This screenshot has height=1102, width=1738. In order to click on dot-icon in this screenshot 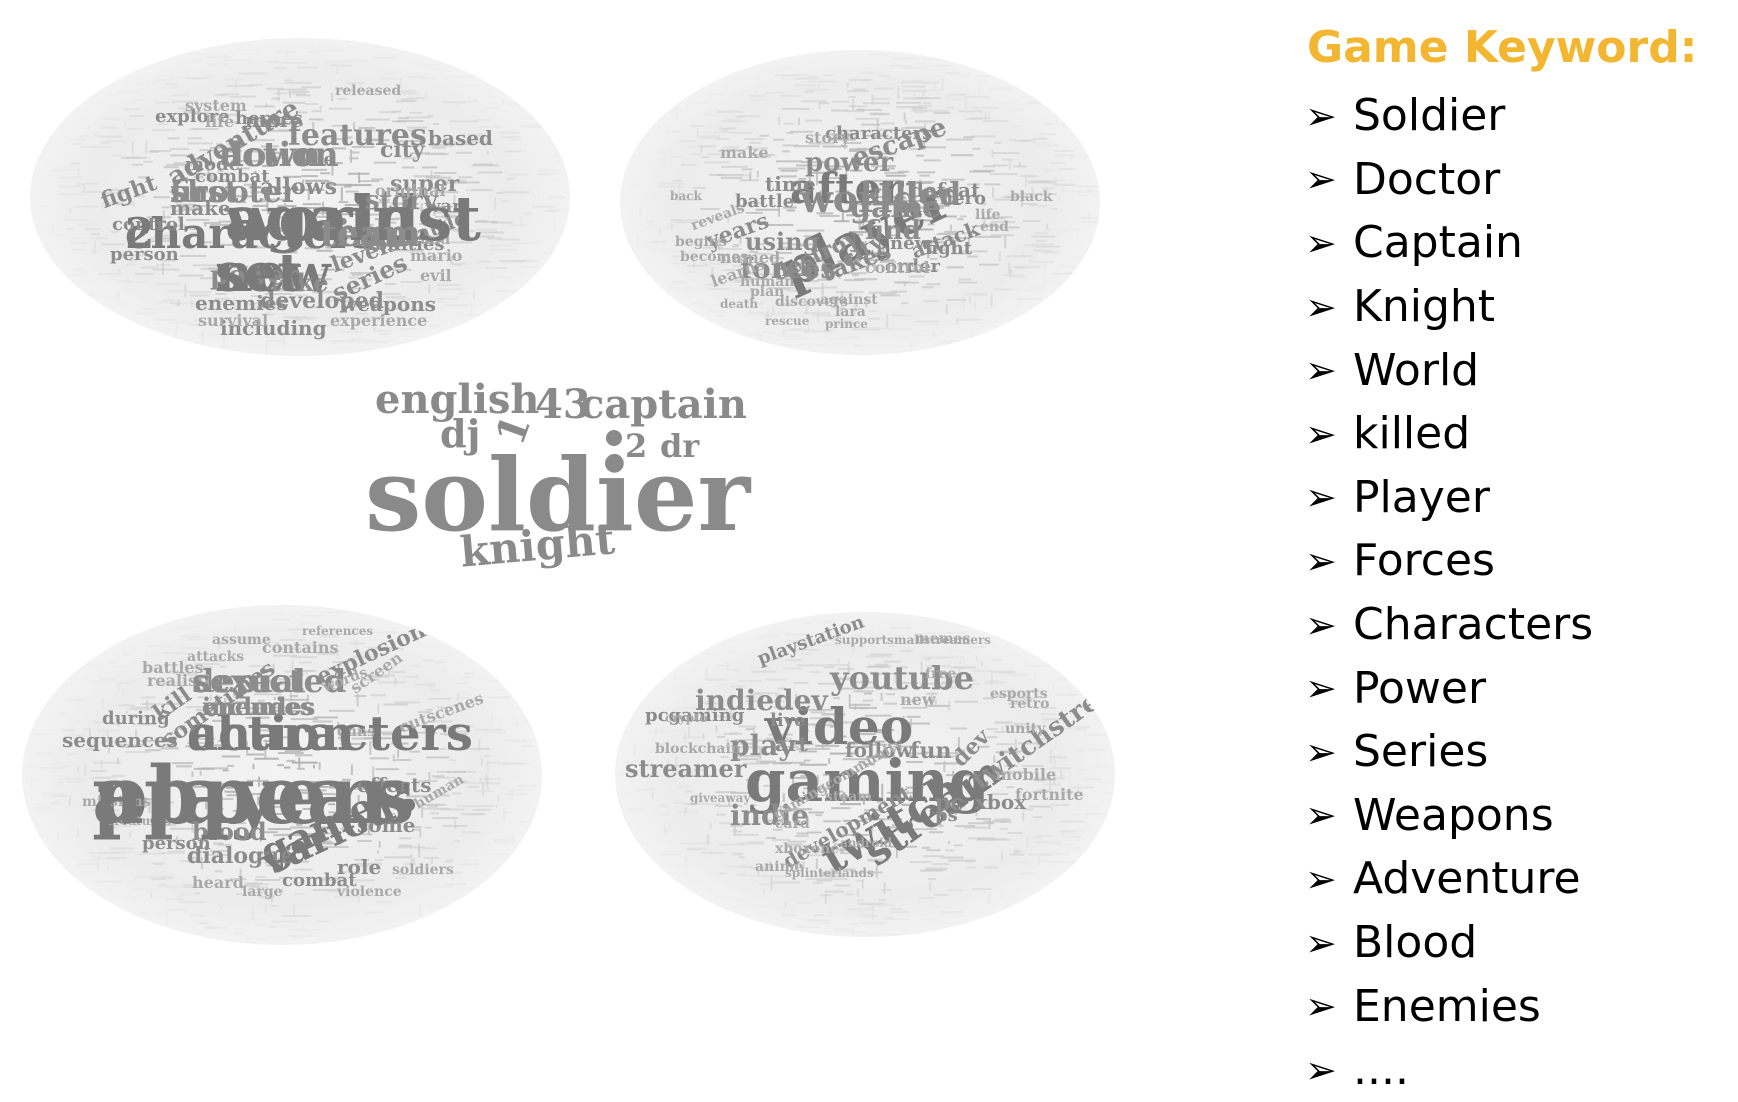, I will do `click(614, 438)`.